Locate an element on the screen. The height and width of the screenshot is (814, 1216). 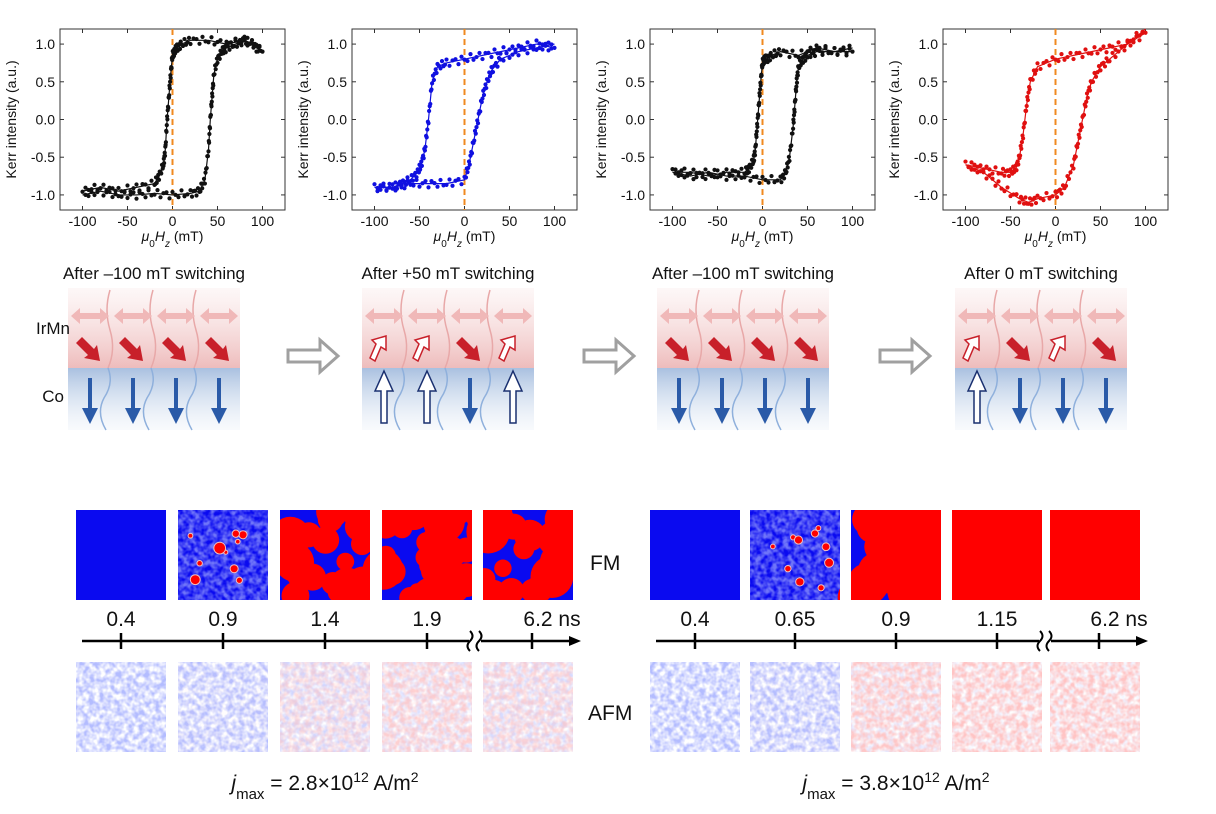
schematic-panel-4: After 0 mT switching is located at coordinates (1041, 347).